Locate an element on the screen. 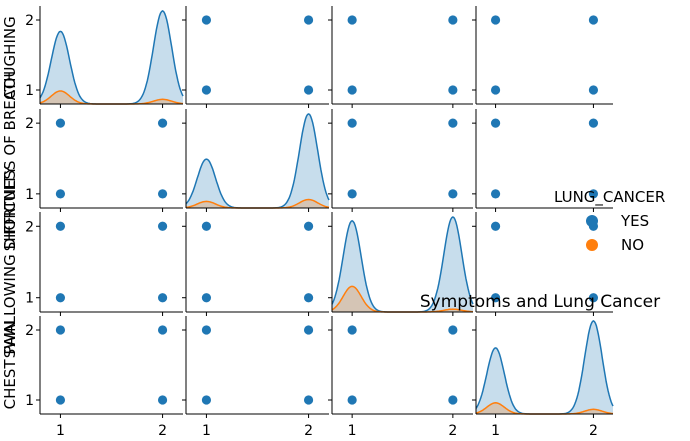 The width and height of the screenshot is (690, 441). subplot-r0-c1 is located at coordinates (255, 57).